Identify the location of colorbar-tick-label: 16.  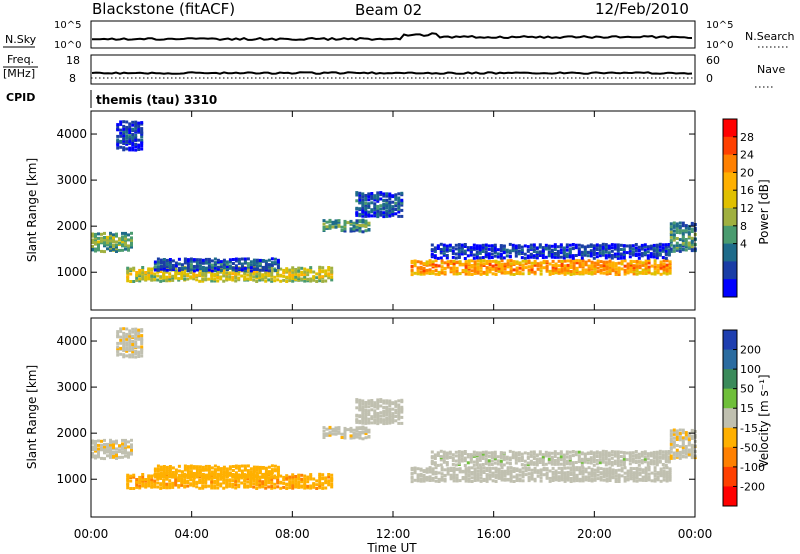
(747, 190).